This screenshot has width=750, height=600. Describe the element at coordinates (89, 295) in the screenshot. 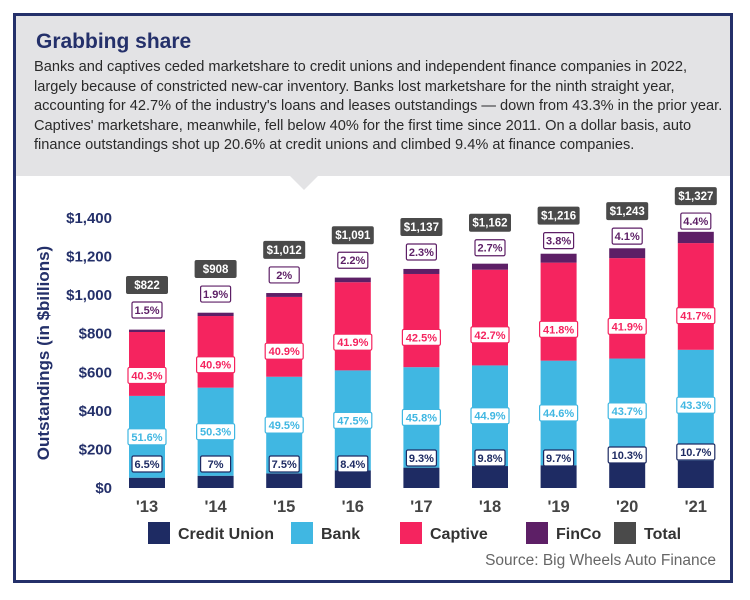

I see `y-tick-label: $1,000` at that location.